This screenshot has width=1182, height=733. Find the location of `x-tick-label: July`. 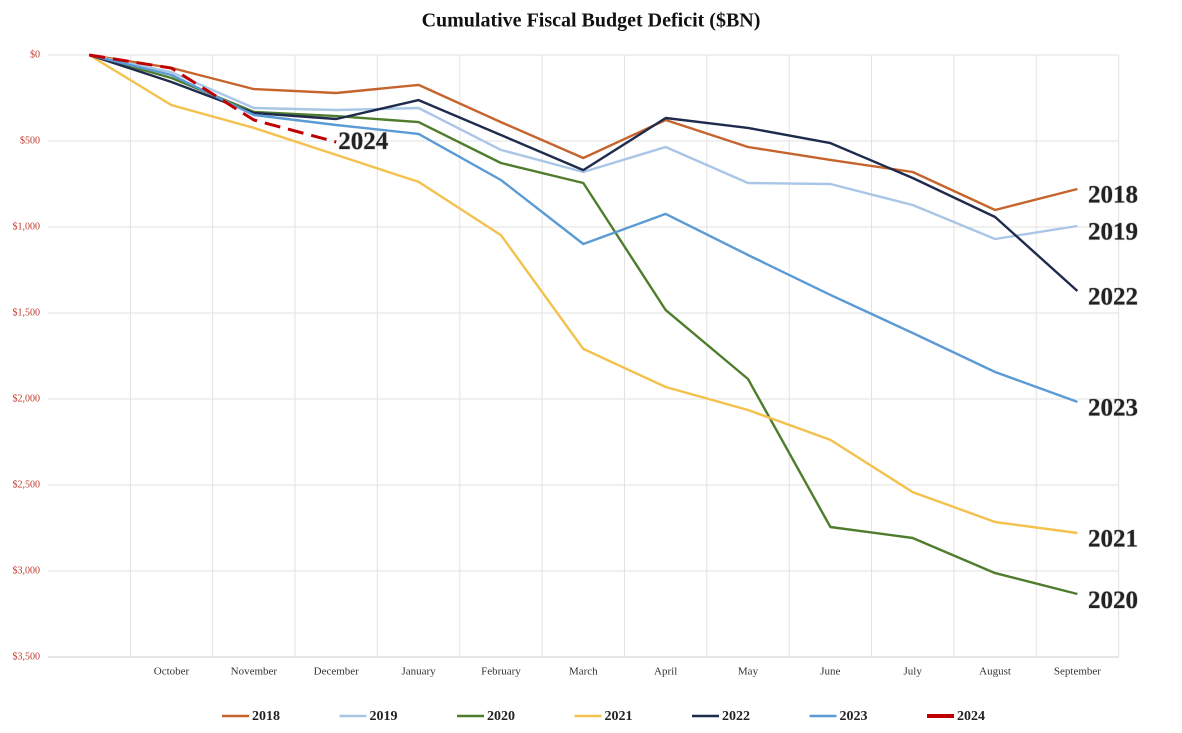

x-tick-label: July is located at coordinates (913, 672).